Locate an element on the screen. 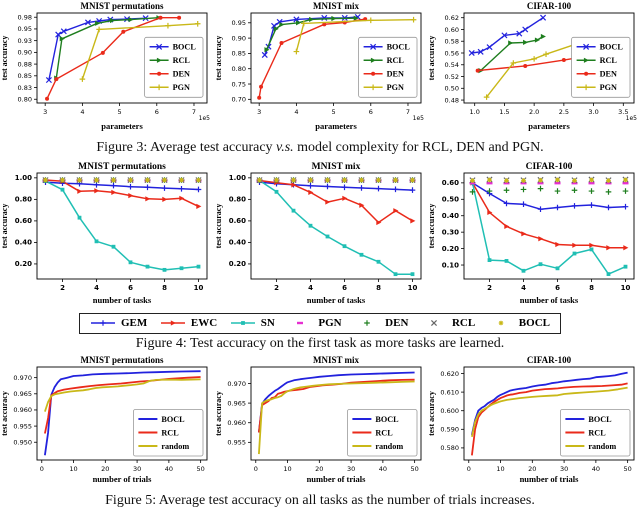 The width and height of the screenshot is (640, 508). svg-text: CIFAR-100 is located at coordinates (549, 6).